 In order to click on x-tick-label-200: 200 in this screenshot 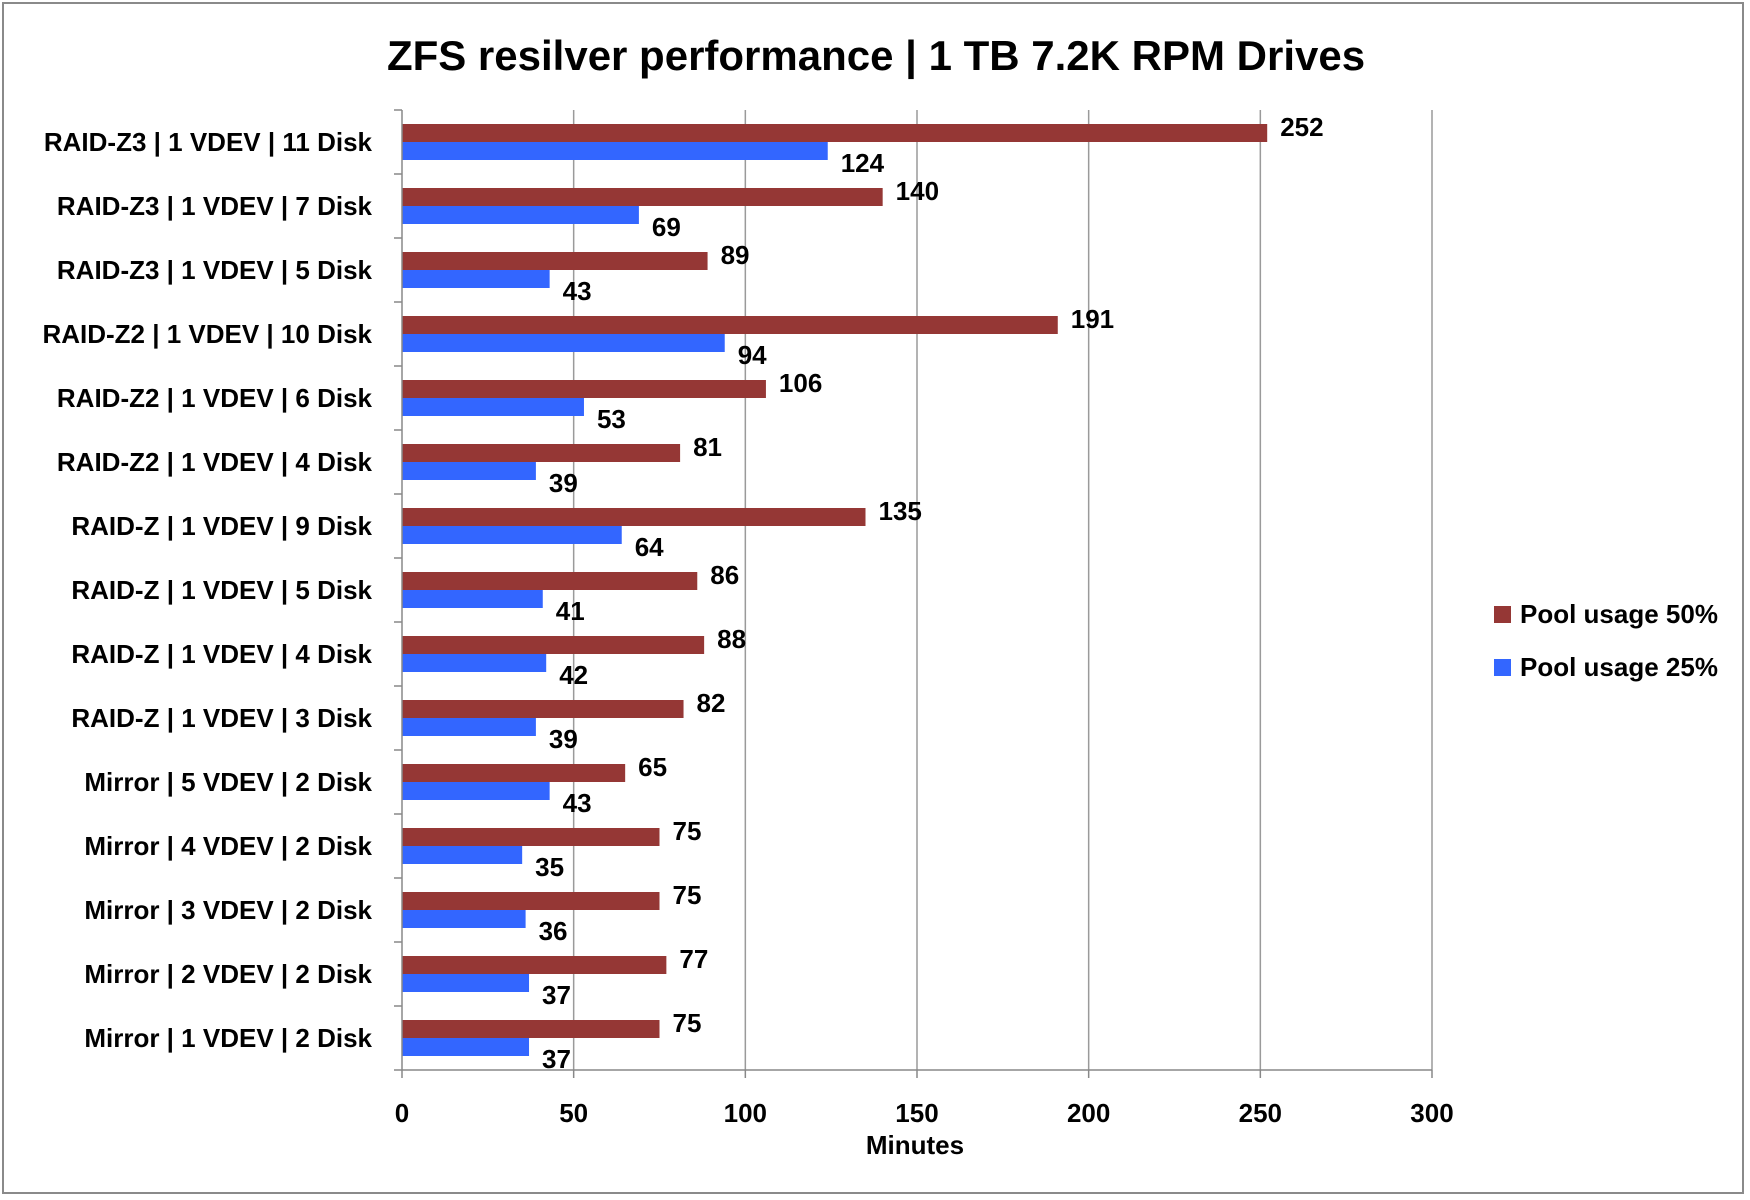, I will do `click(1088, 1113)`.